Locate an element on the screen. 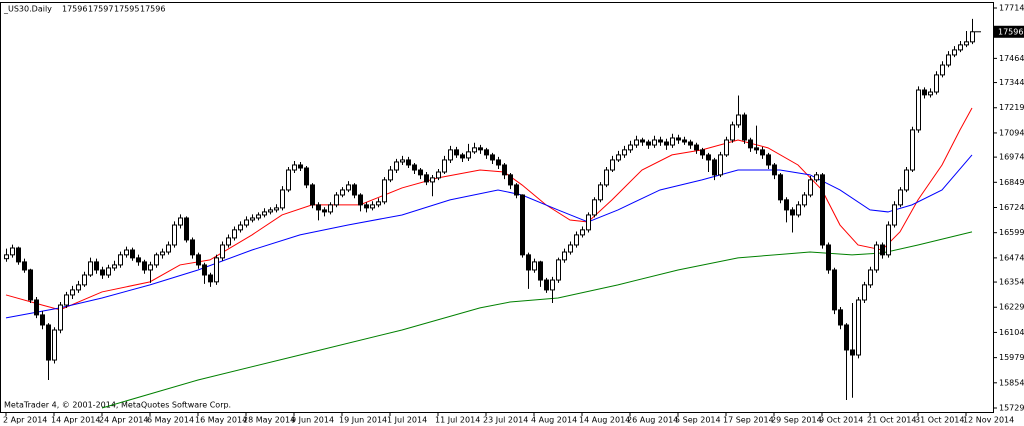 This screenshot has height=426, width=1024. x-tick-label: 11 Jul 2014 is located at coordinates (457, 420).